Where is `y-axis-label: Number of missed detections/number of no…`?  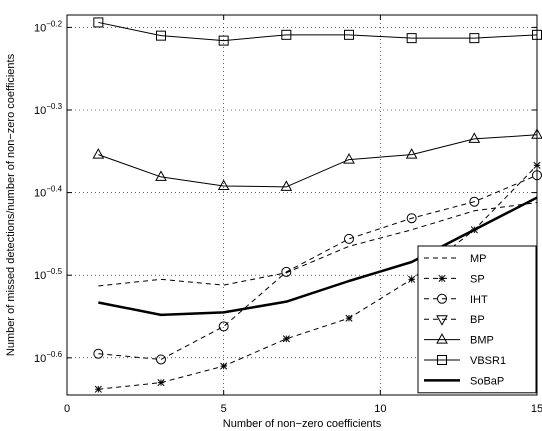
y-axis-label: Number of missed detections/number of no… is located at coordinates (11, 204).